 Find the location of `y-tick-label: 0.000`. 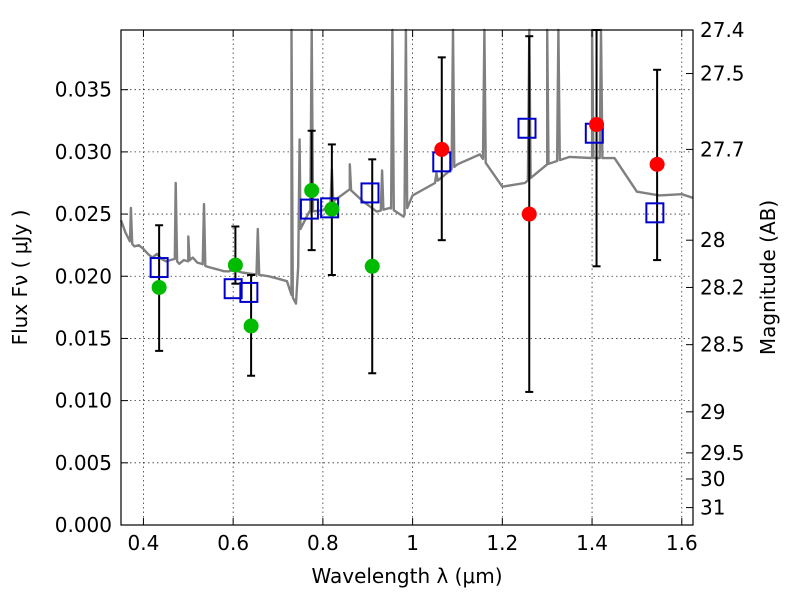

y-tick-label: 0.000 is located at coordinates (83, 525).